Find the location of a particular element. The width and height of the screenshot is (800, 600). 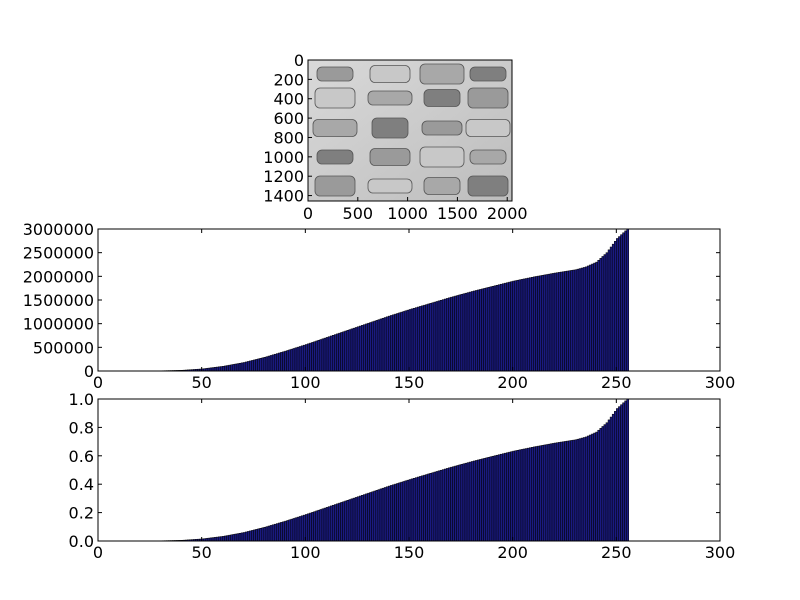

image-y-tick-label: 1400 is located at coordinates (283, 196).